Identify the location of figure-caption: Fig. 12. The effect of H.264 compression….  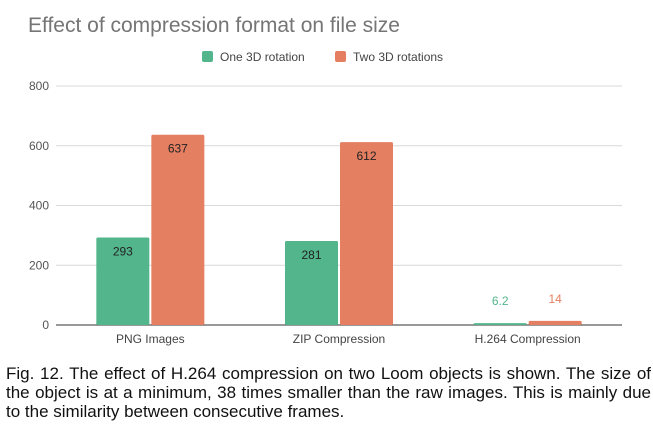
(328, 392).